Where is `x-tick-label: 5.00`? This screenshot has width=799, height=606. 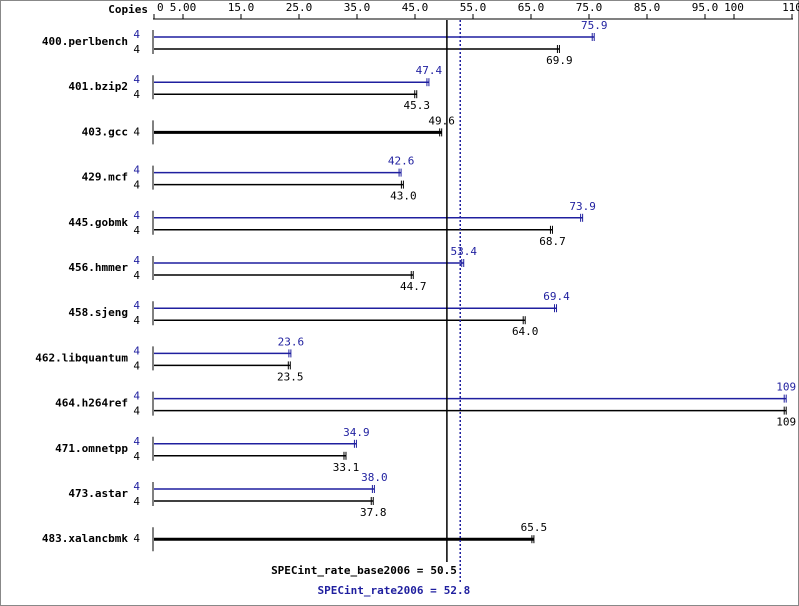 x-tick-label: 5.00 is located at coordinates (183, 7).